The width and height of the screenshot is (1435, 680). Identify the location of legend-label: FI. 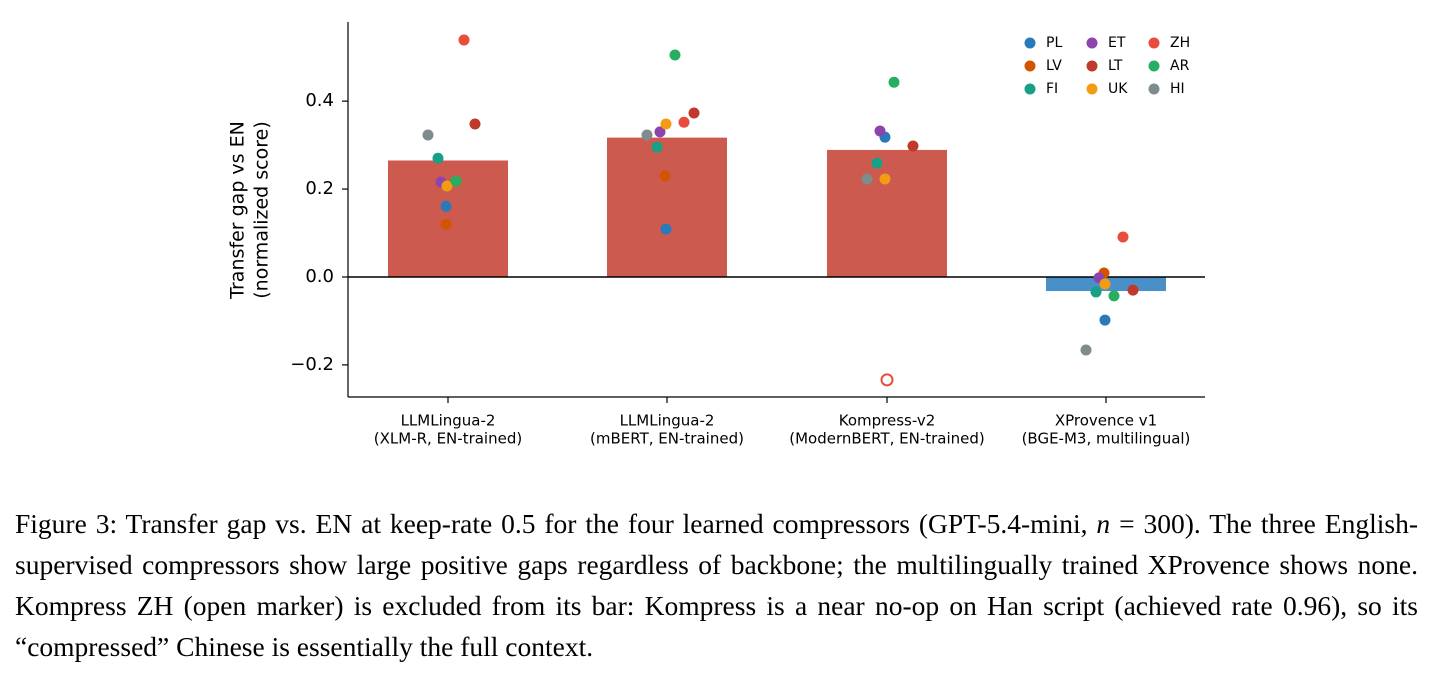
(1052, 89).